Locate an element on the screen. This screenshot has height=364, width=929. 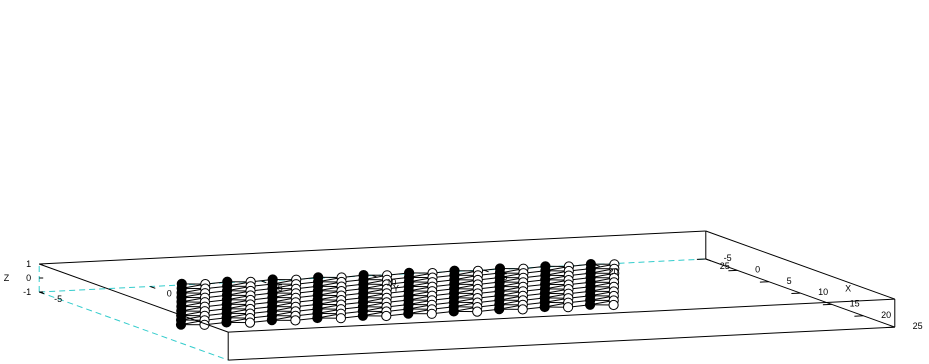
hidden-edge is located at coordinates (134, 326).